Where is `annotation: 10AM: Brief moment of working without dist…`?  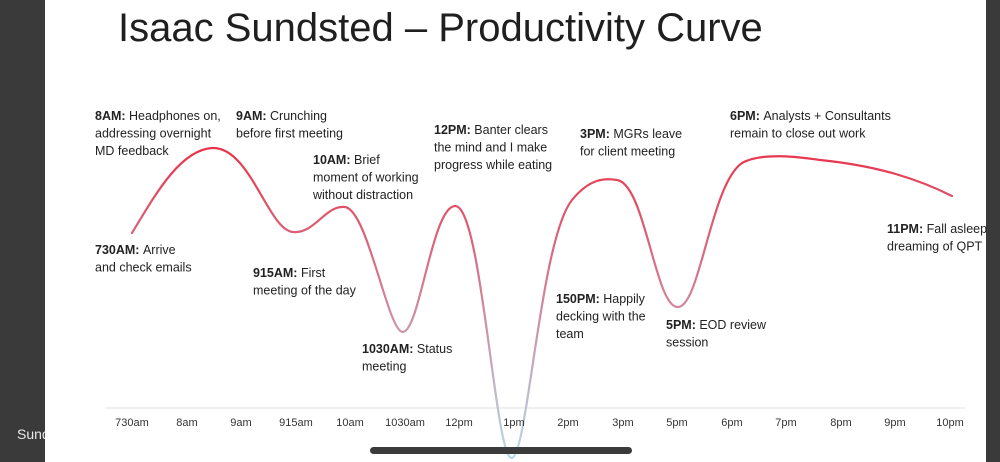
annotation: 10AM: Brief moment of working without dist… is located at coordinates (365, 177).